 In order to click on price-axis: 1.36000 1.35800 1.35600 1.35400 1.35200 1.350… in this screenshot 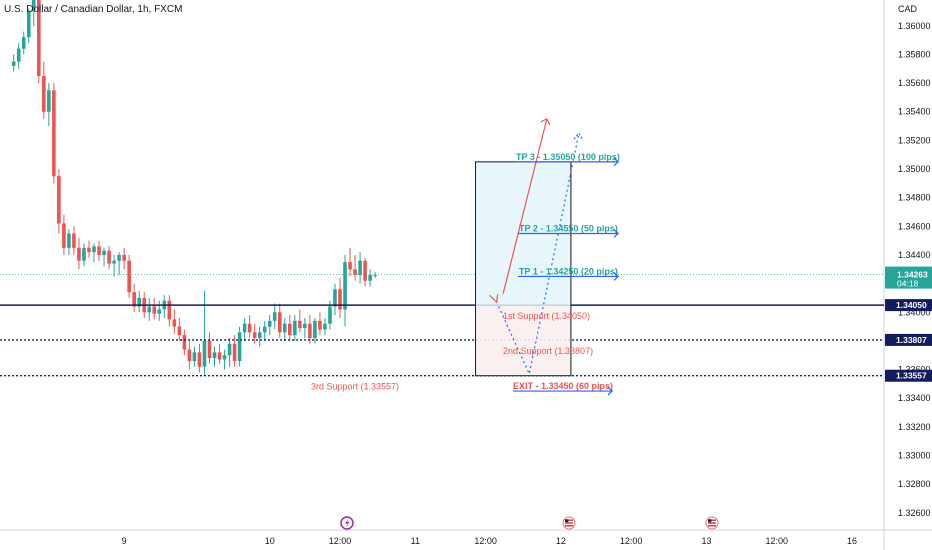, I will do `click(914, 269)`.